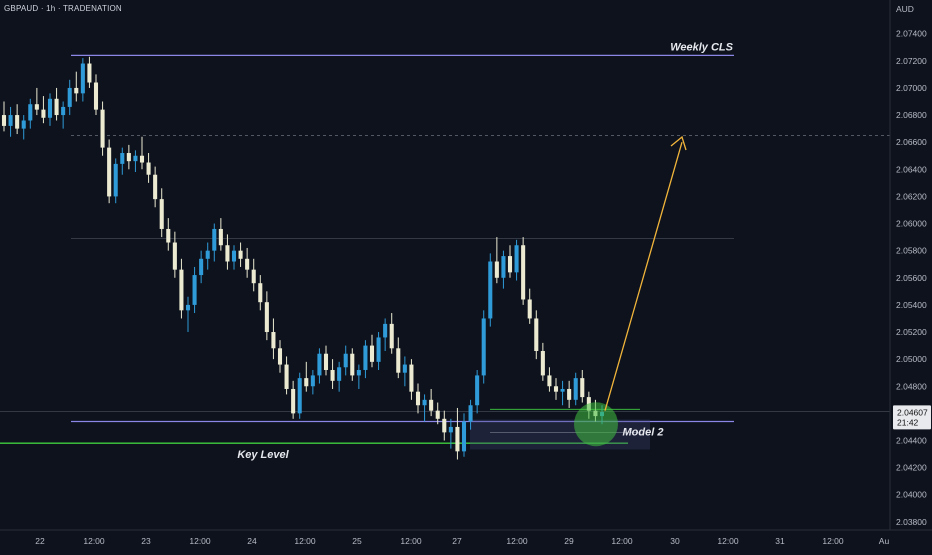 This screenshot has height=555, width=932. Describe the element at coordinates (911, 522) in the screenshot. I see `price-tick-label: 2.03800` at that location.